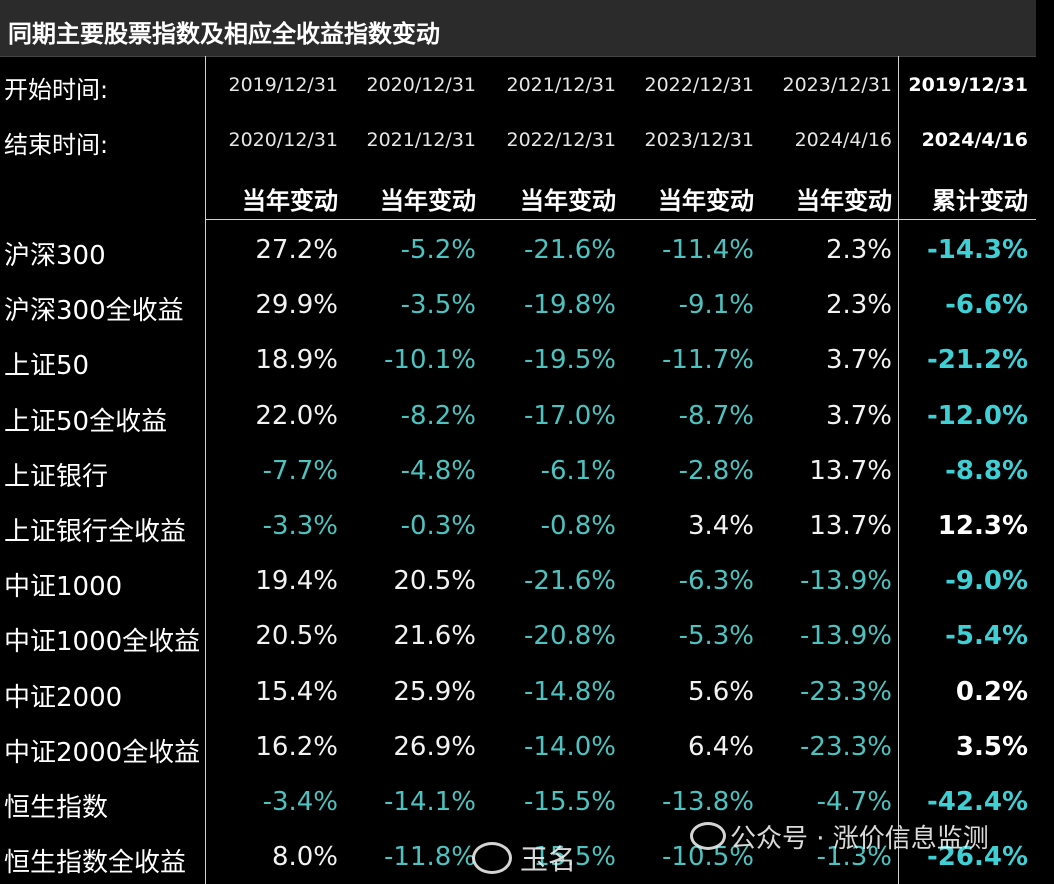 The height and width of the screenshot is (884, 1054). What do you see at coordinates (898, 470) in the screenshot?
I see `divider-cumulative` at bounding box center [898, 470].